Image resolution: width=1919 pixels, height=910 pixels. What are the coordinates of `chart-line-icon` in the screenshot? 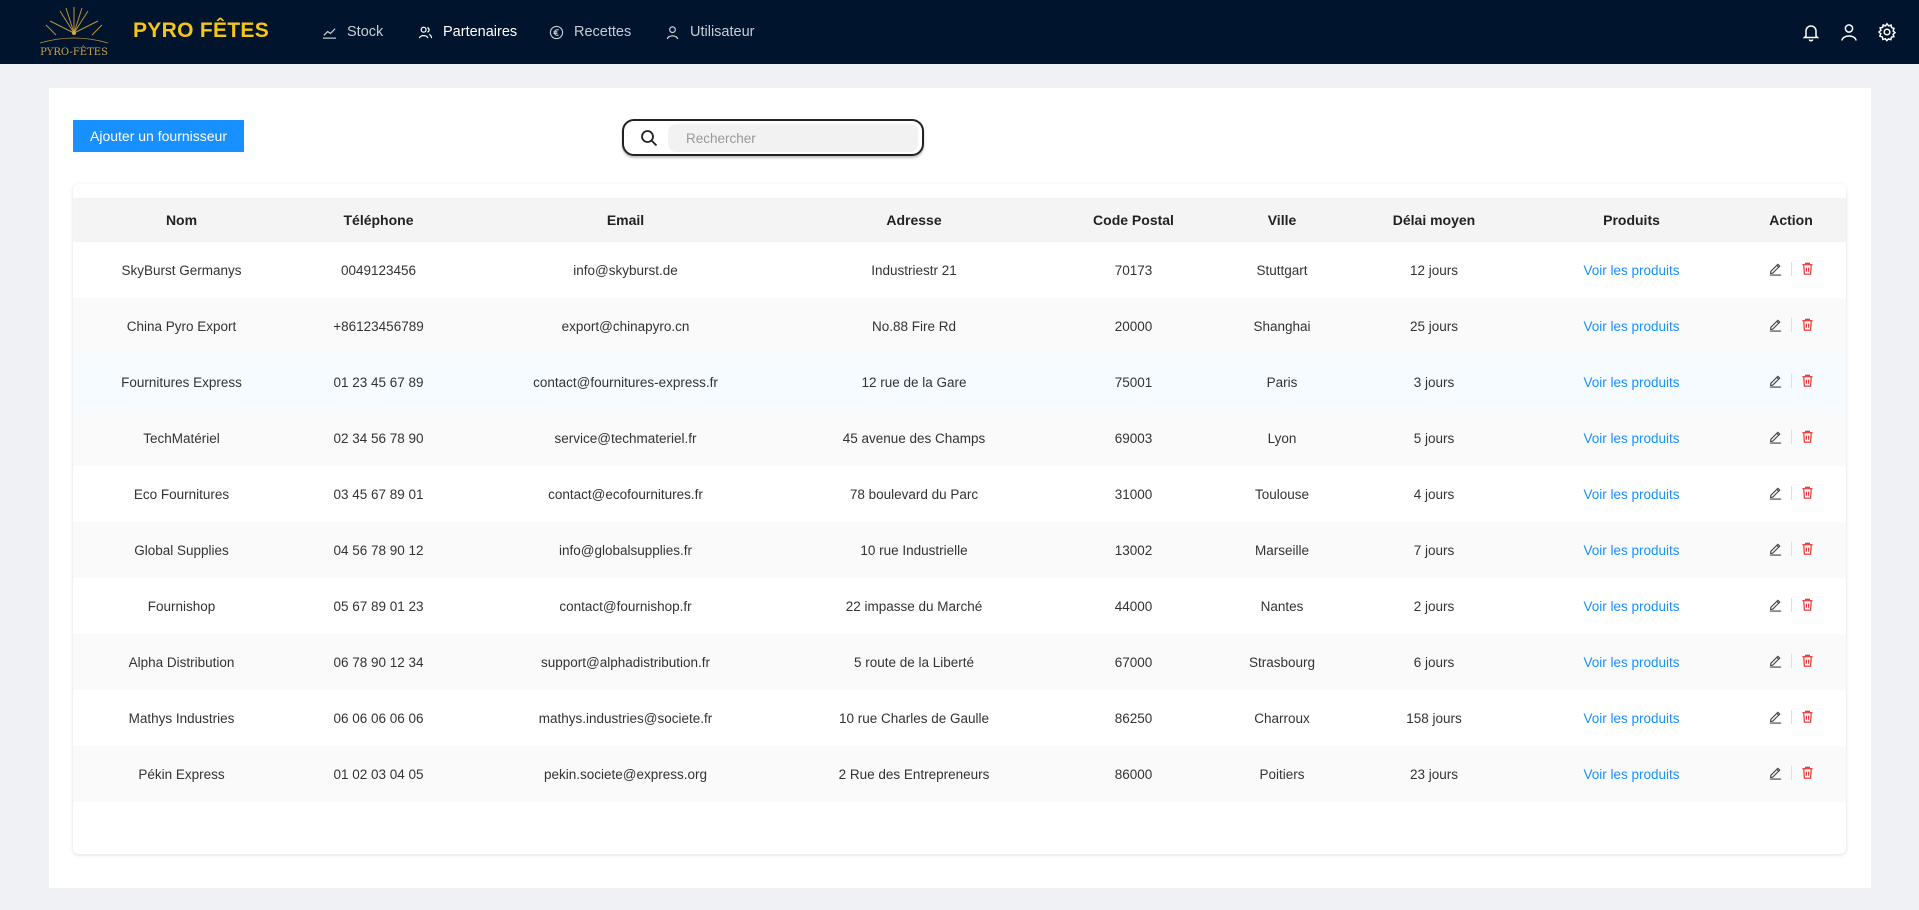 It's located at (329, 33).